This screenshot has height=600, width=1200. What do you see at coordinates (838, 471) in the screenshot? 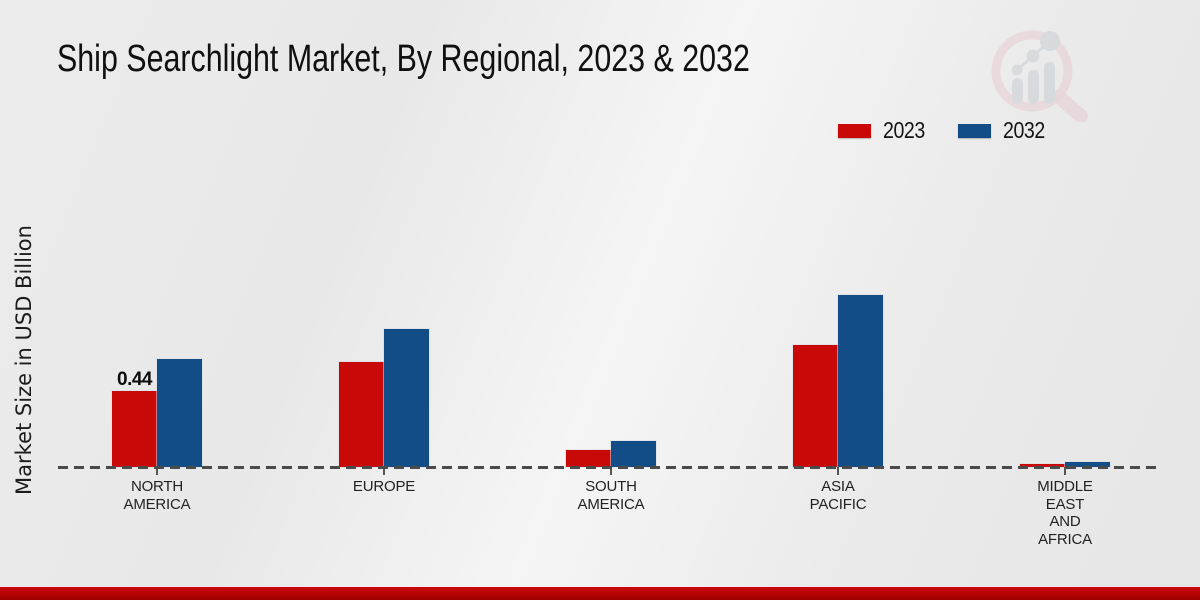
I see `x-axis-tick-asia-pacific` at bounding box center [838, 471].